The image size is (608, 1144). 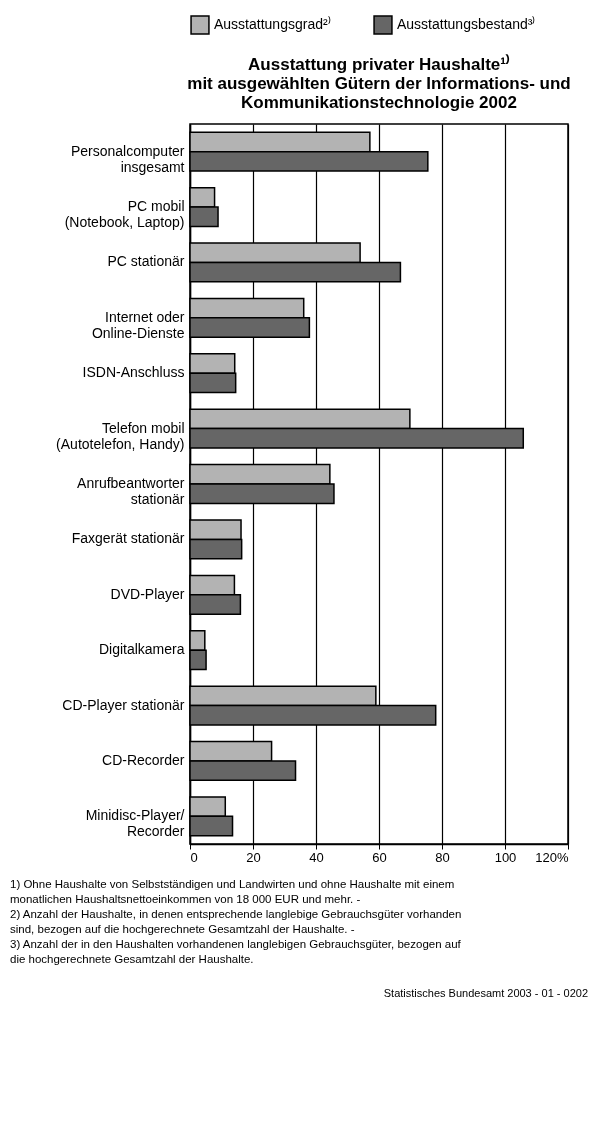 What do you see at coordinates (138, 324) in the screenshot?
I see `y-tick-label: Internet oder Online-Dienste` at bounding box center [138, 324].